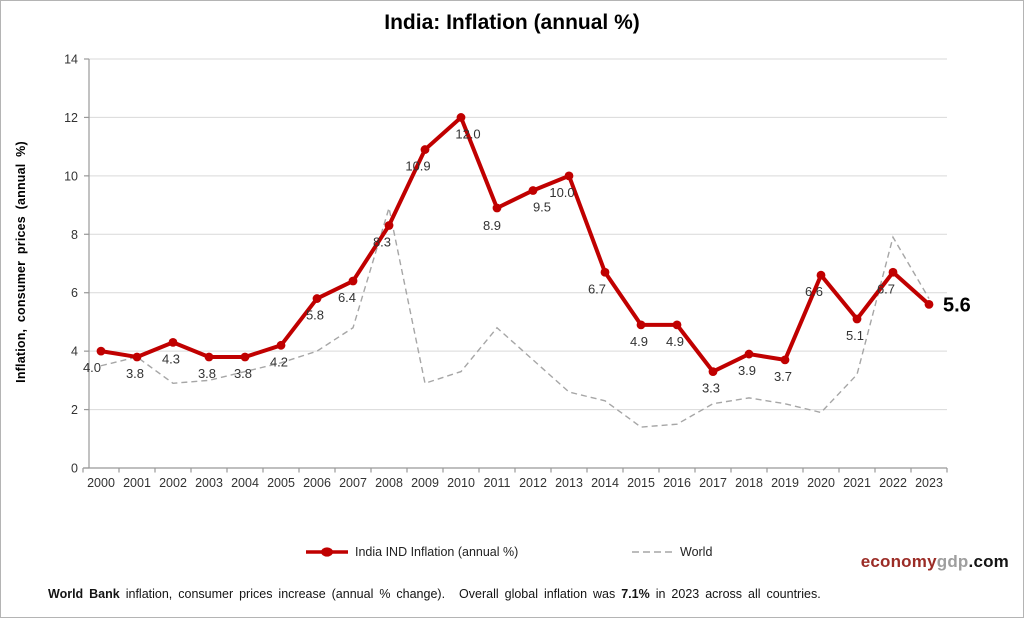 The width and height of the screenshot is (1024, 618). Describe the element at coordinates (952, 561) in the screenshot. I see `logo-part-gdp: gdp` at that location.